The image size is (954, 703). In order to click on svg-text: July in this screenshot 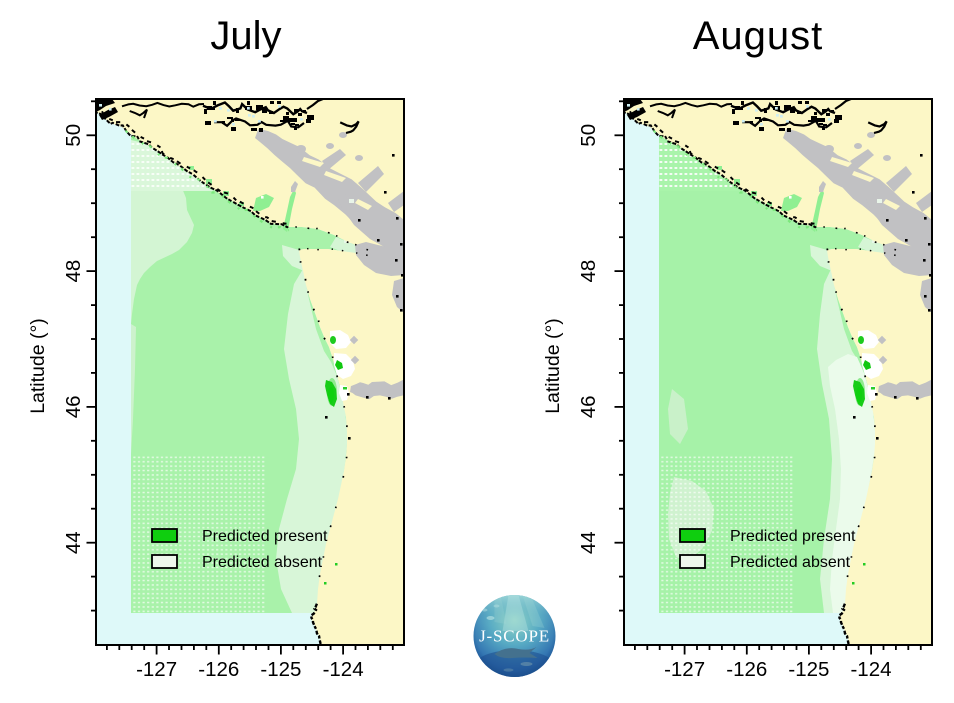, I will do `click(245, 36)`.